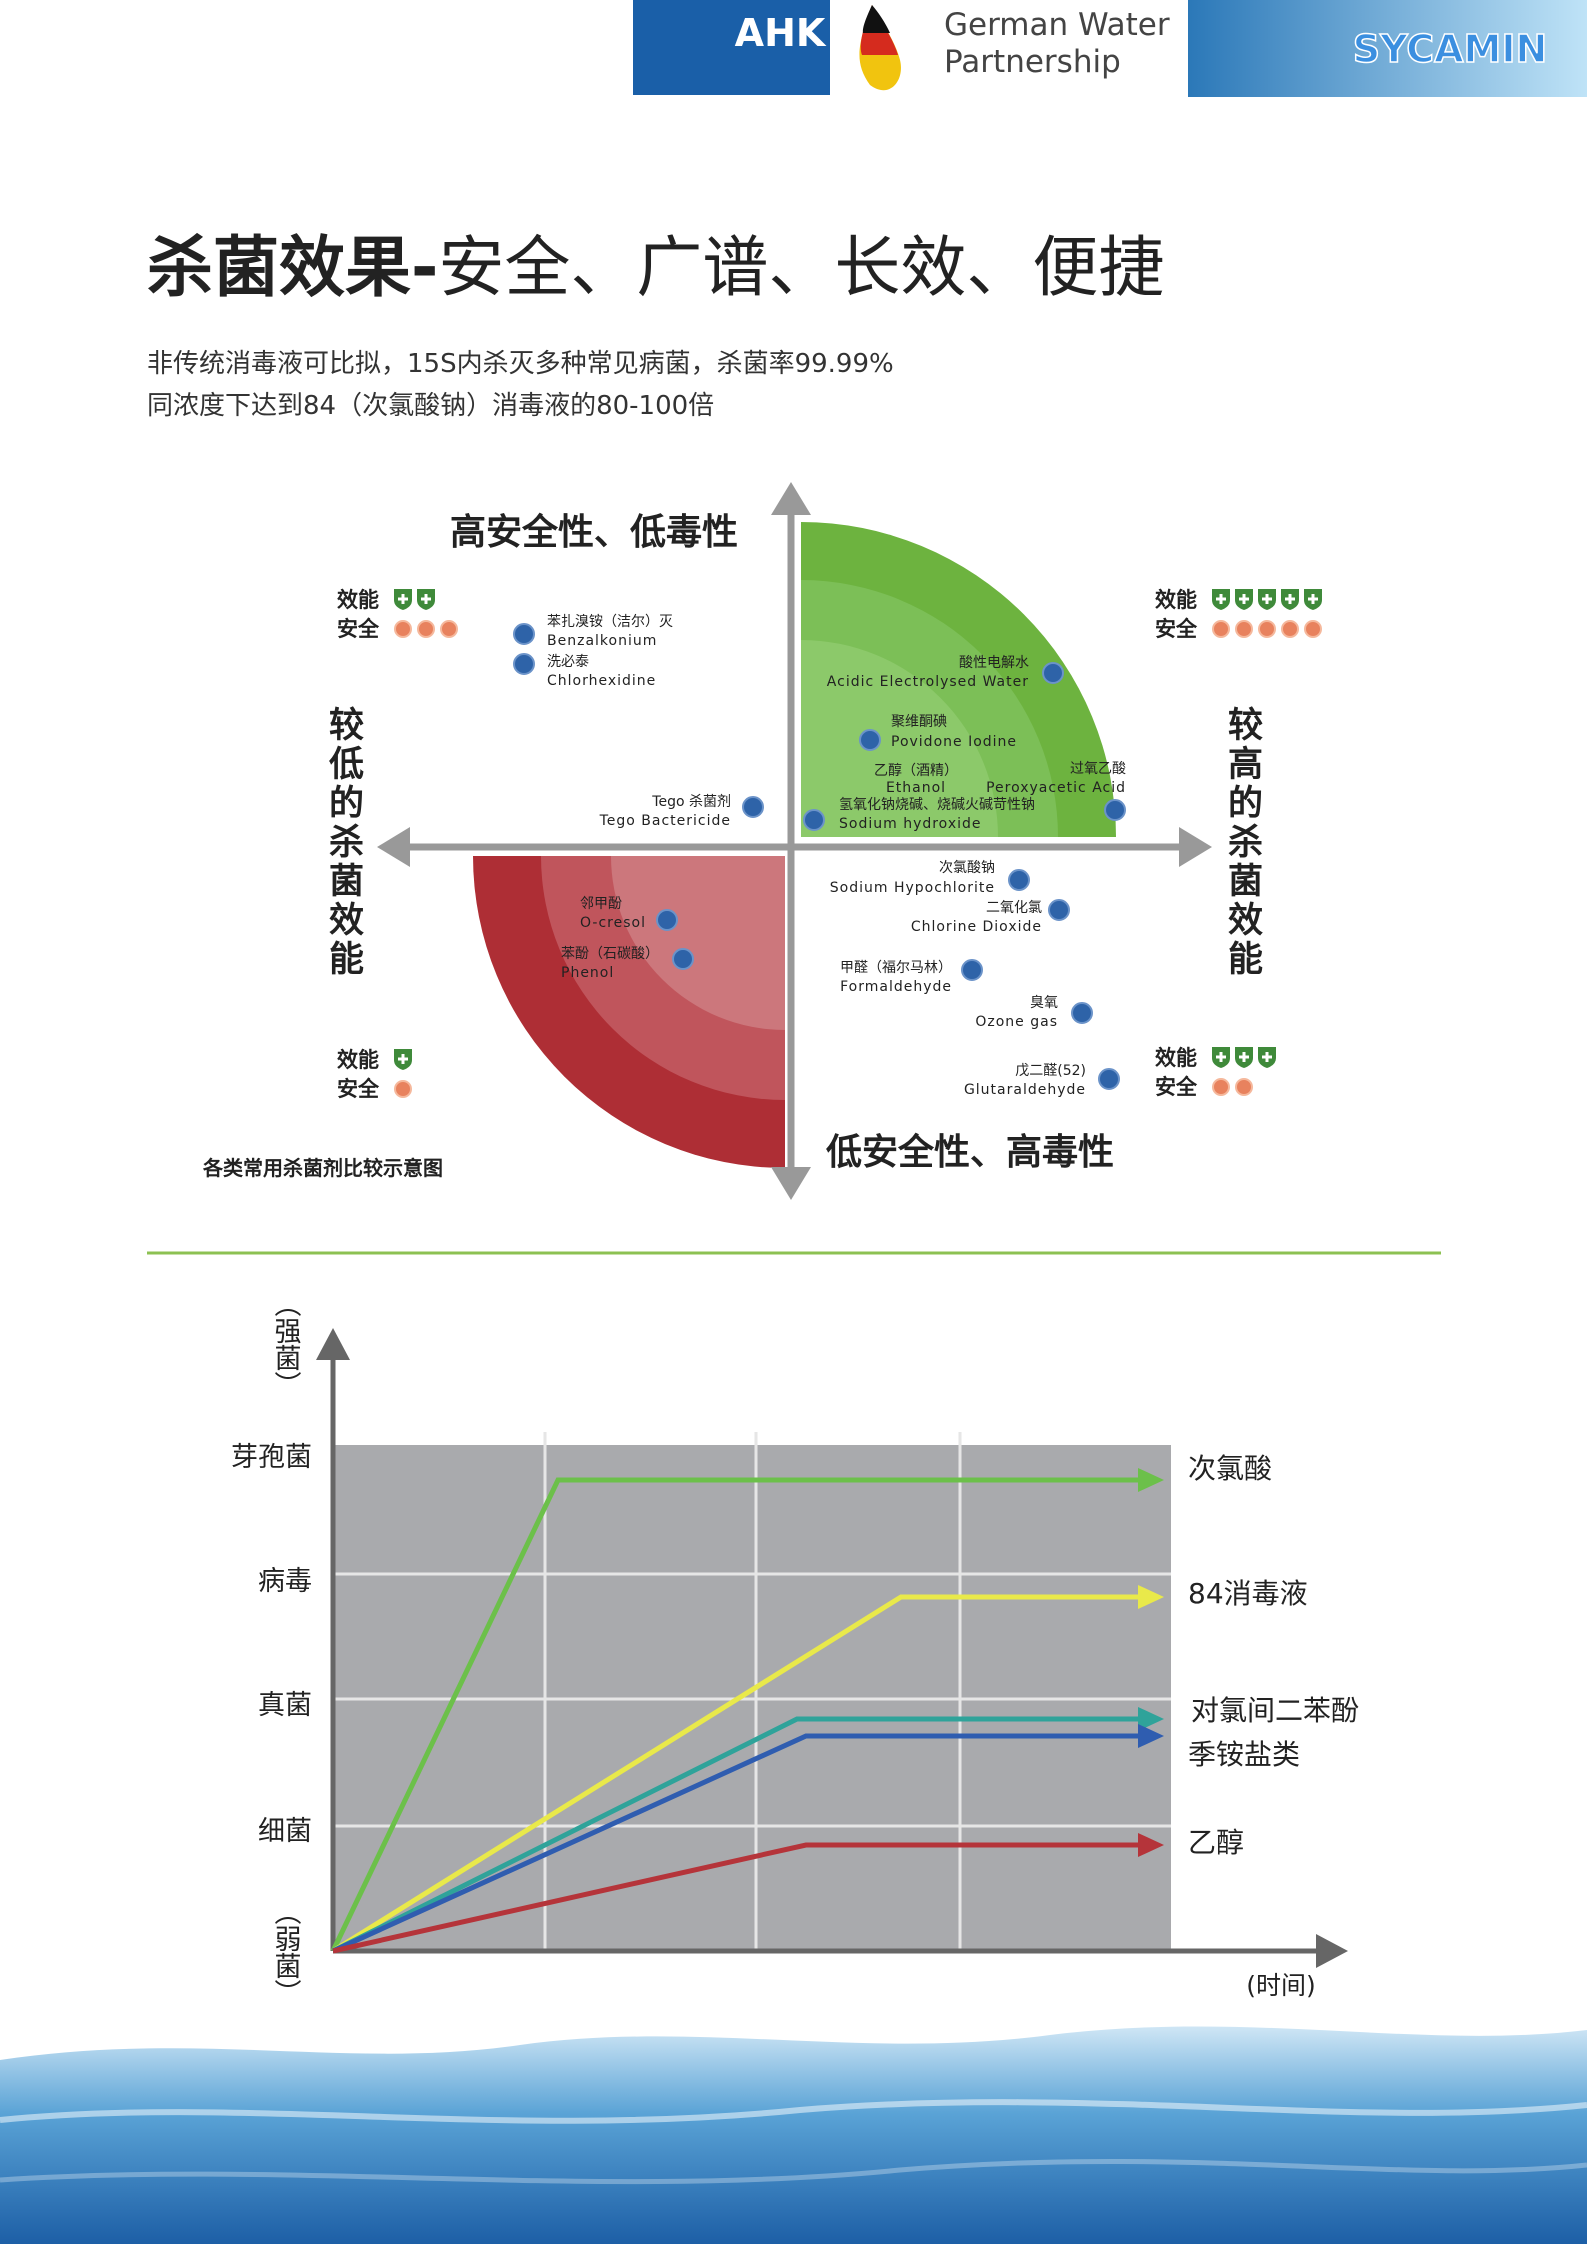  Describe the element at coordinates (928, 682) in the screenshot. I see `agent-en: Acidic Electrolysed Water` at that location.